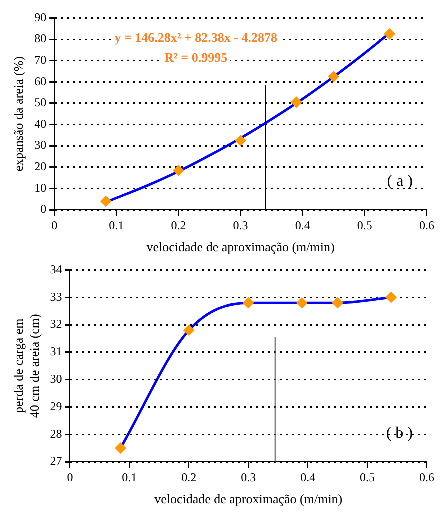 Image resolution: width=447 pixels, height=525 pixels. I want to click on y-axis-title: perda de carga em 40 cm de areia (cm), so click(26, 366).